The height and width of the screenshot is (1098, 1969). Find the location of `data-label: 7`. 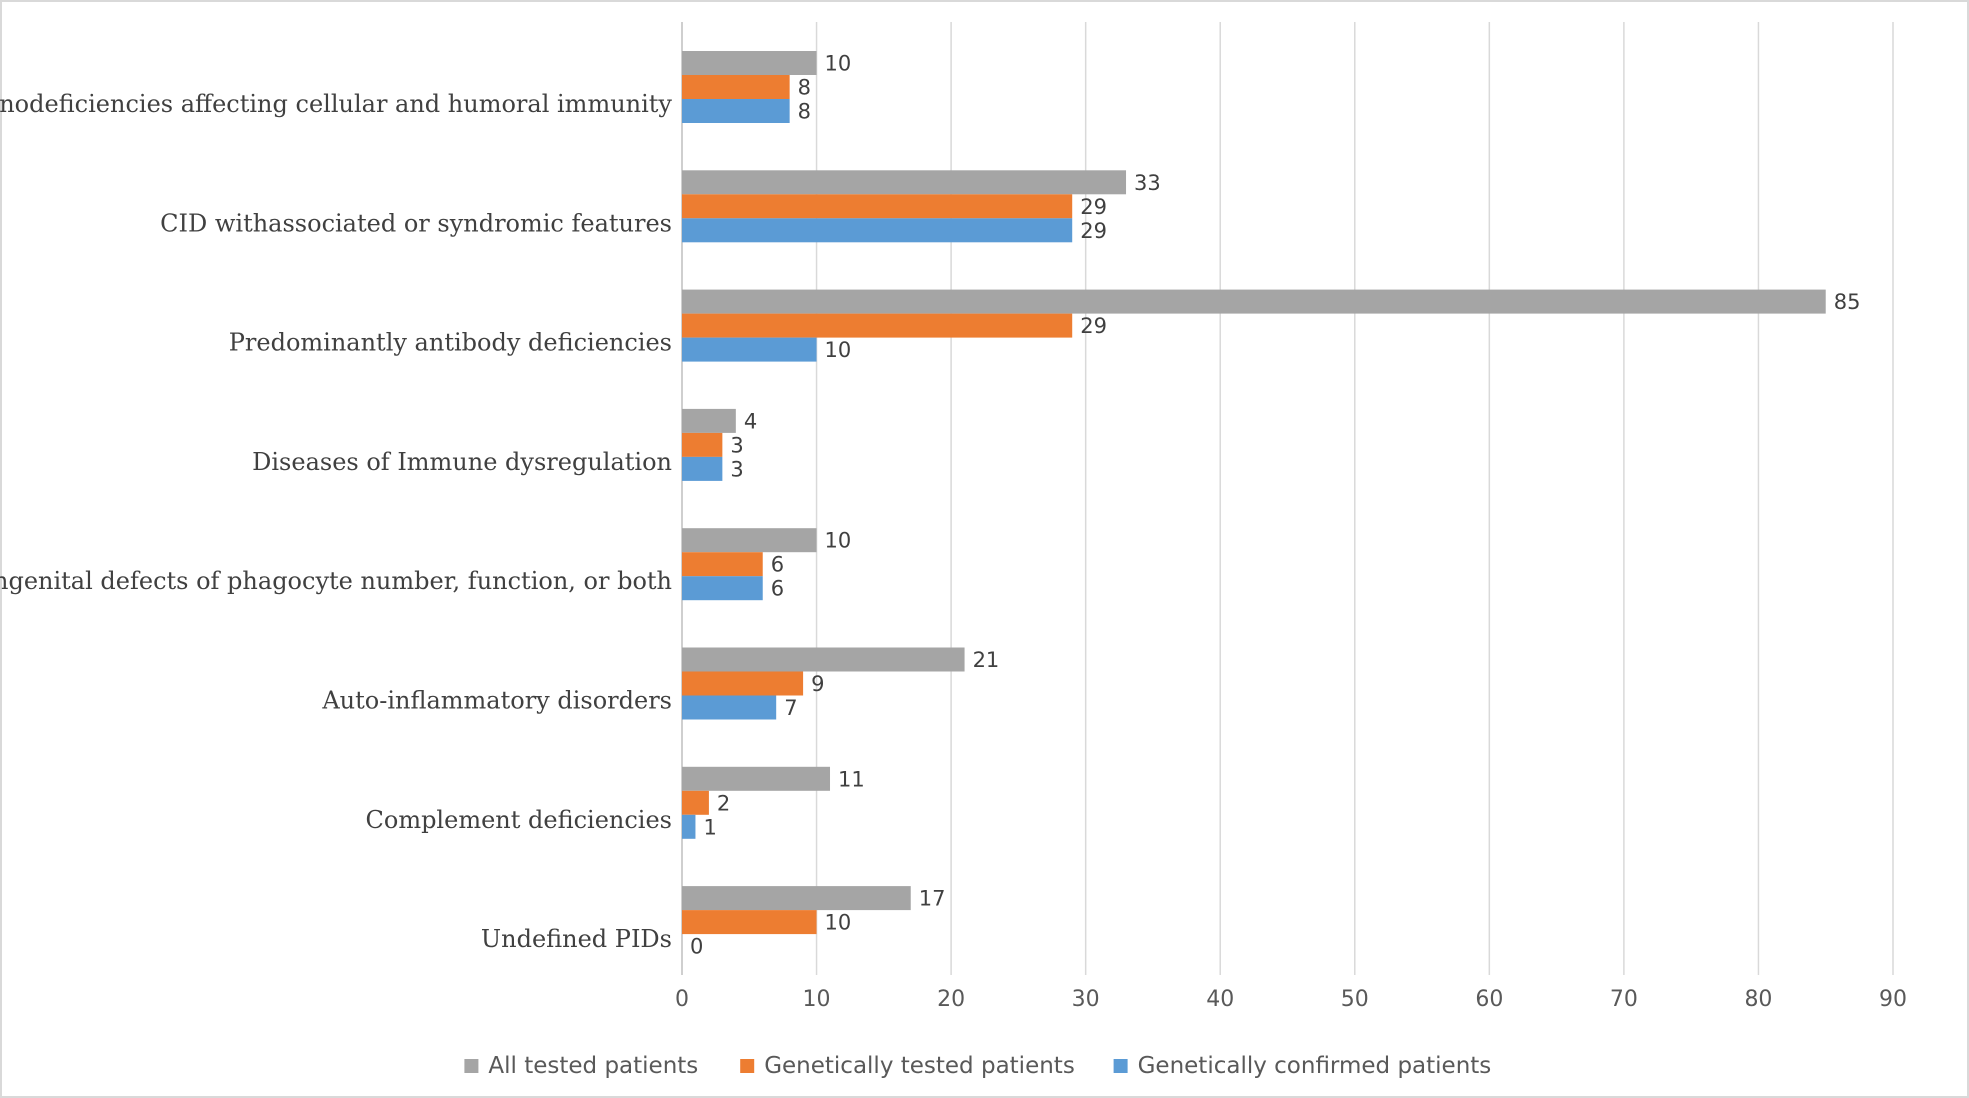

data-label: 7 is located at coordinates (790, 708).